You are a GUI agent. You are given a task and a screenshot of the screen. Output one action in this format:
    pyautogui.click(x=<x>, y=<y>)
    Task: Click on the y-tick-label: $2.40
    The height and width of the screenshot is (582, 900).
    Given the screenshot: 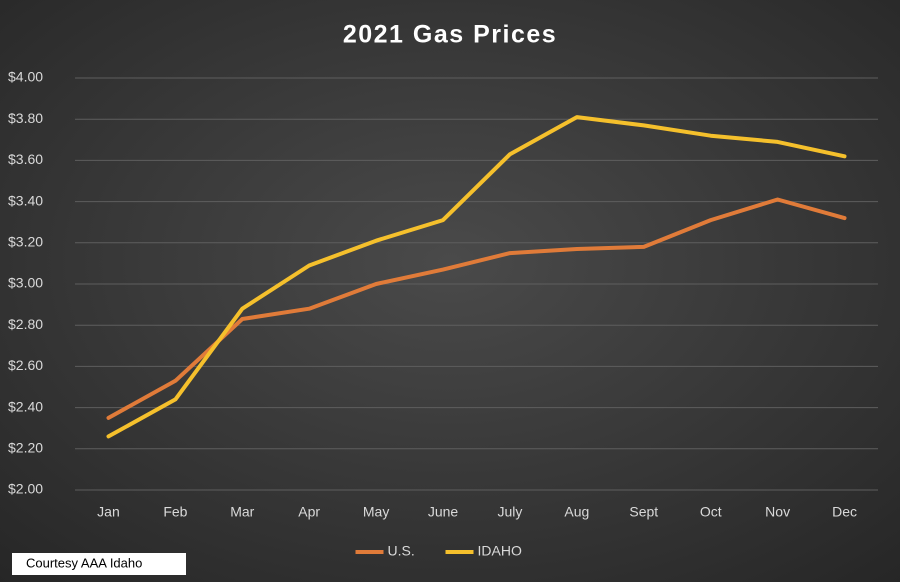 What is the action you would take?
    pyautogui.click(x=25, y=406)
    